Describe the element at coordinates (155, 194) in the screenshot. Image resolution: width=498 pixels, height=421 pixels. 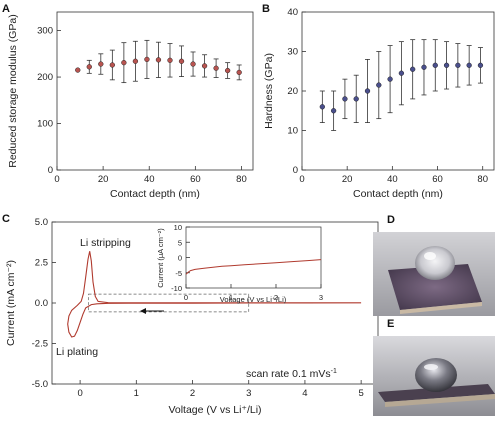
I see `panel-a-xlabel: Contact depth (nm)` at that location.